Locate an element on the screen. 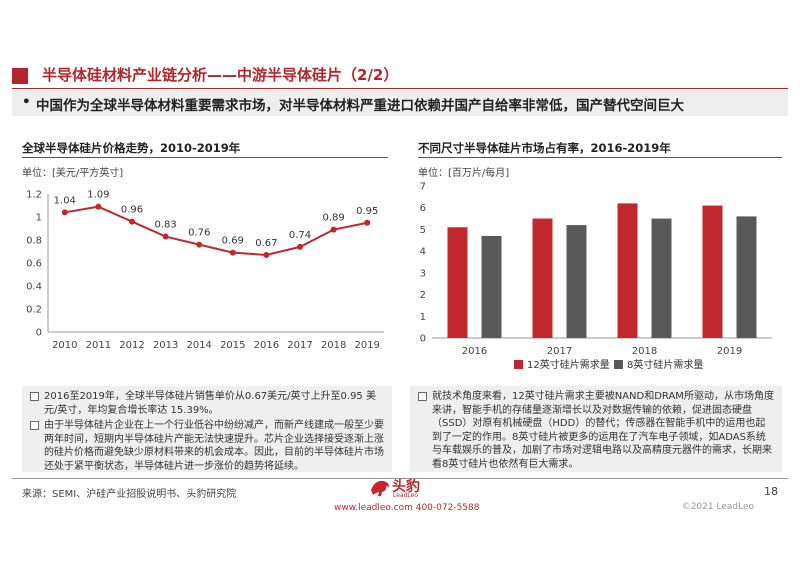 This screenshot has height=566, width=800. y-tick-label: 0.2 is located at coordinates (34, 310).